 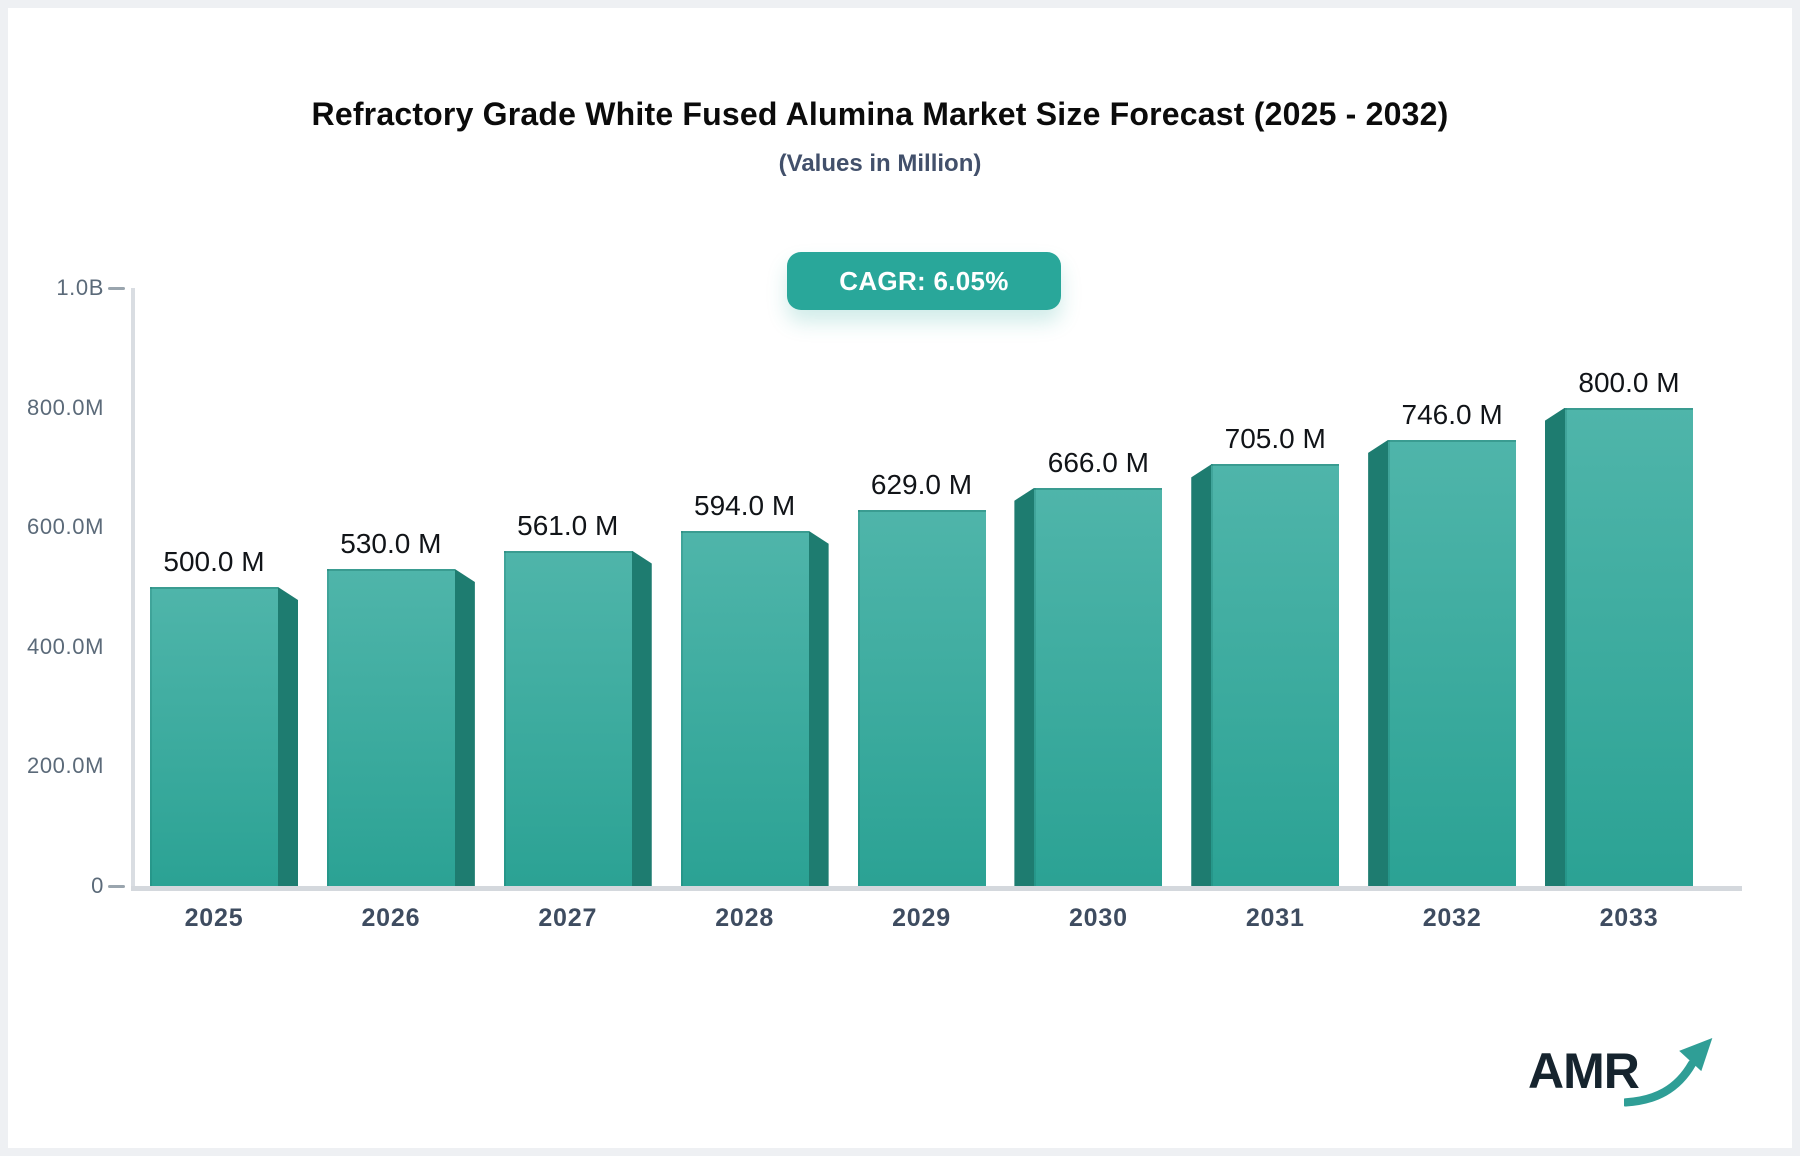 I want to click on y-tick-label: 1.0B, so click(x=80, y=287).